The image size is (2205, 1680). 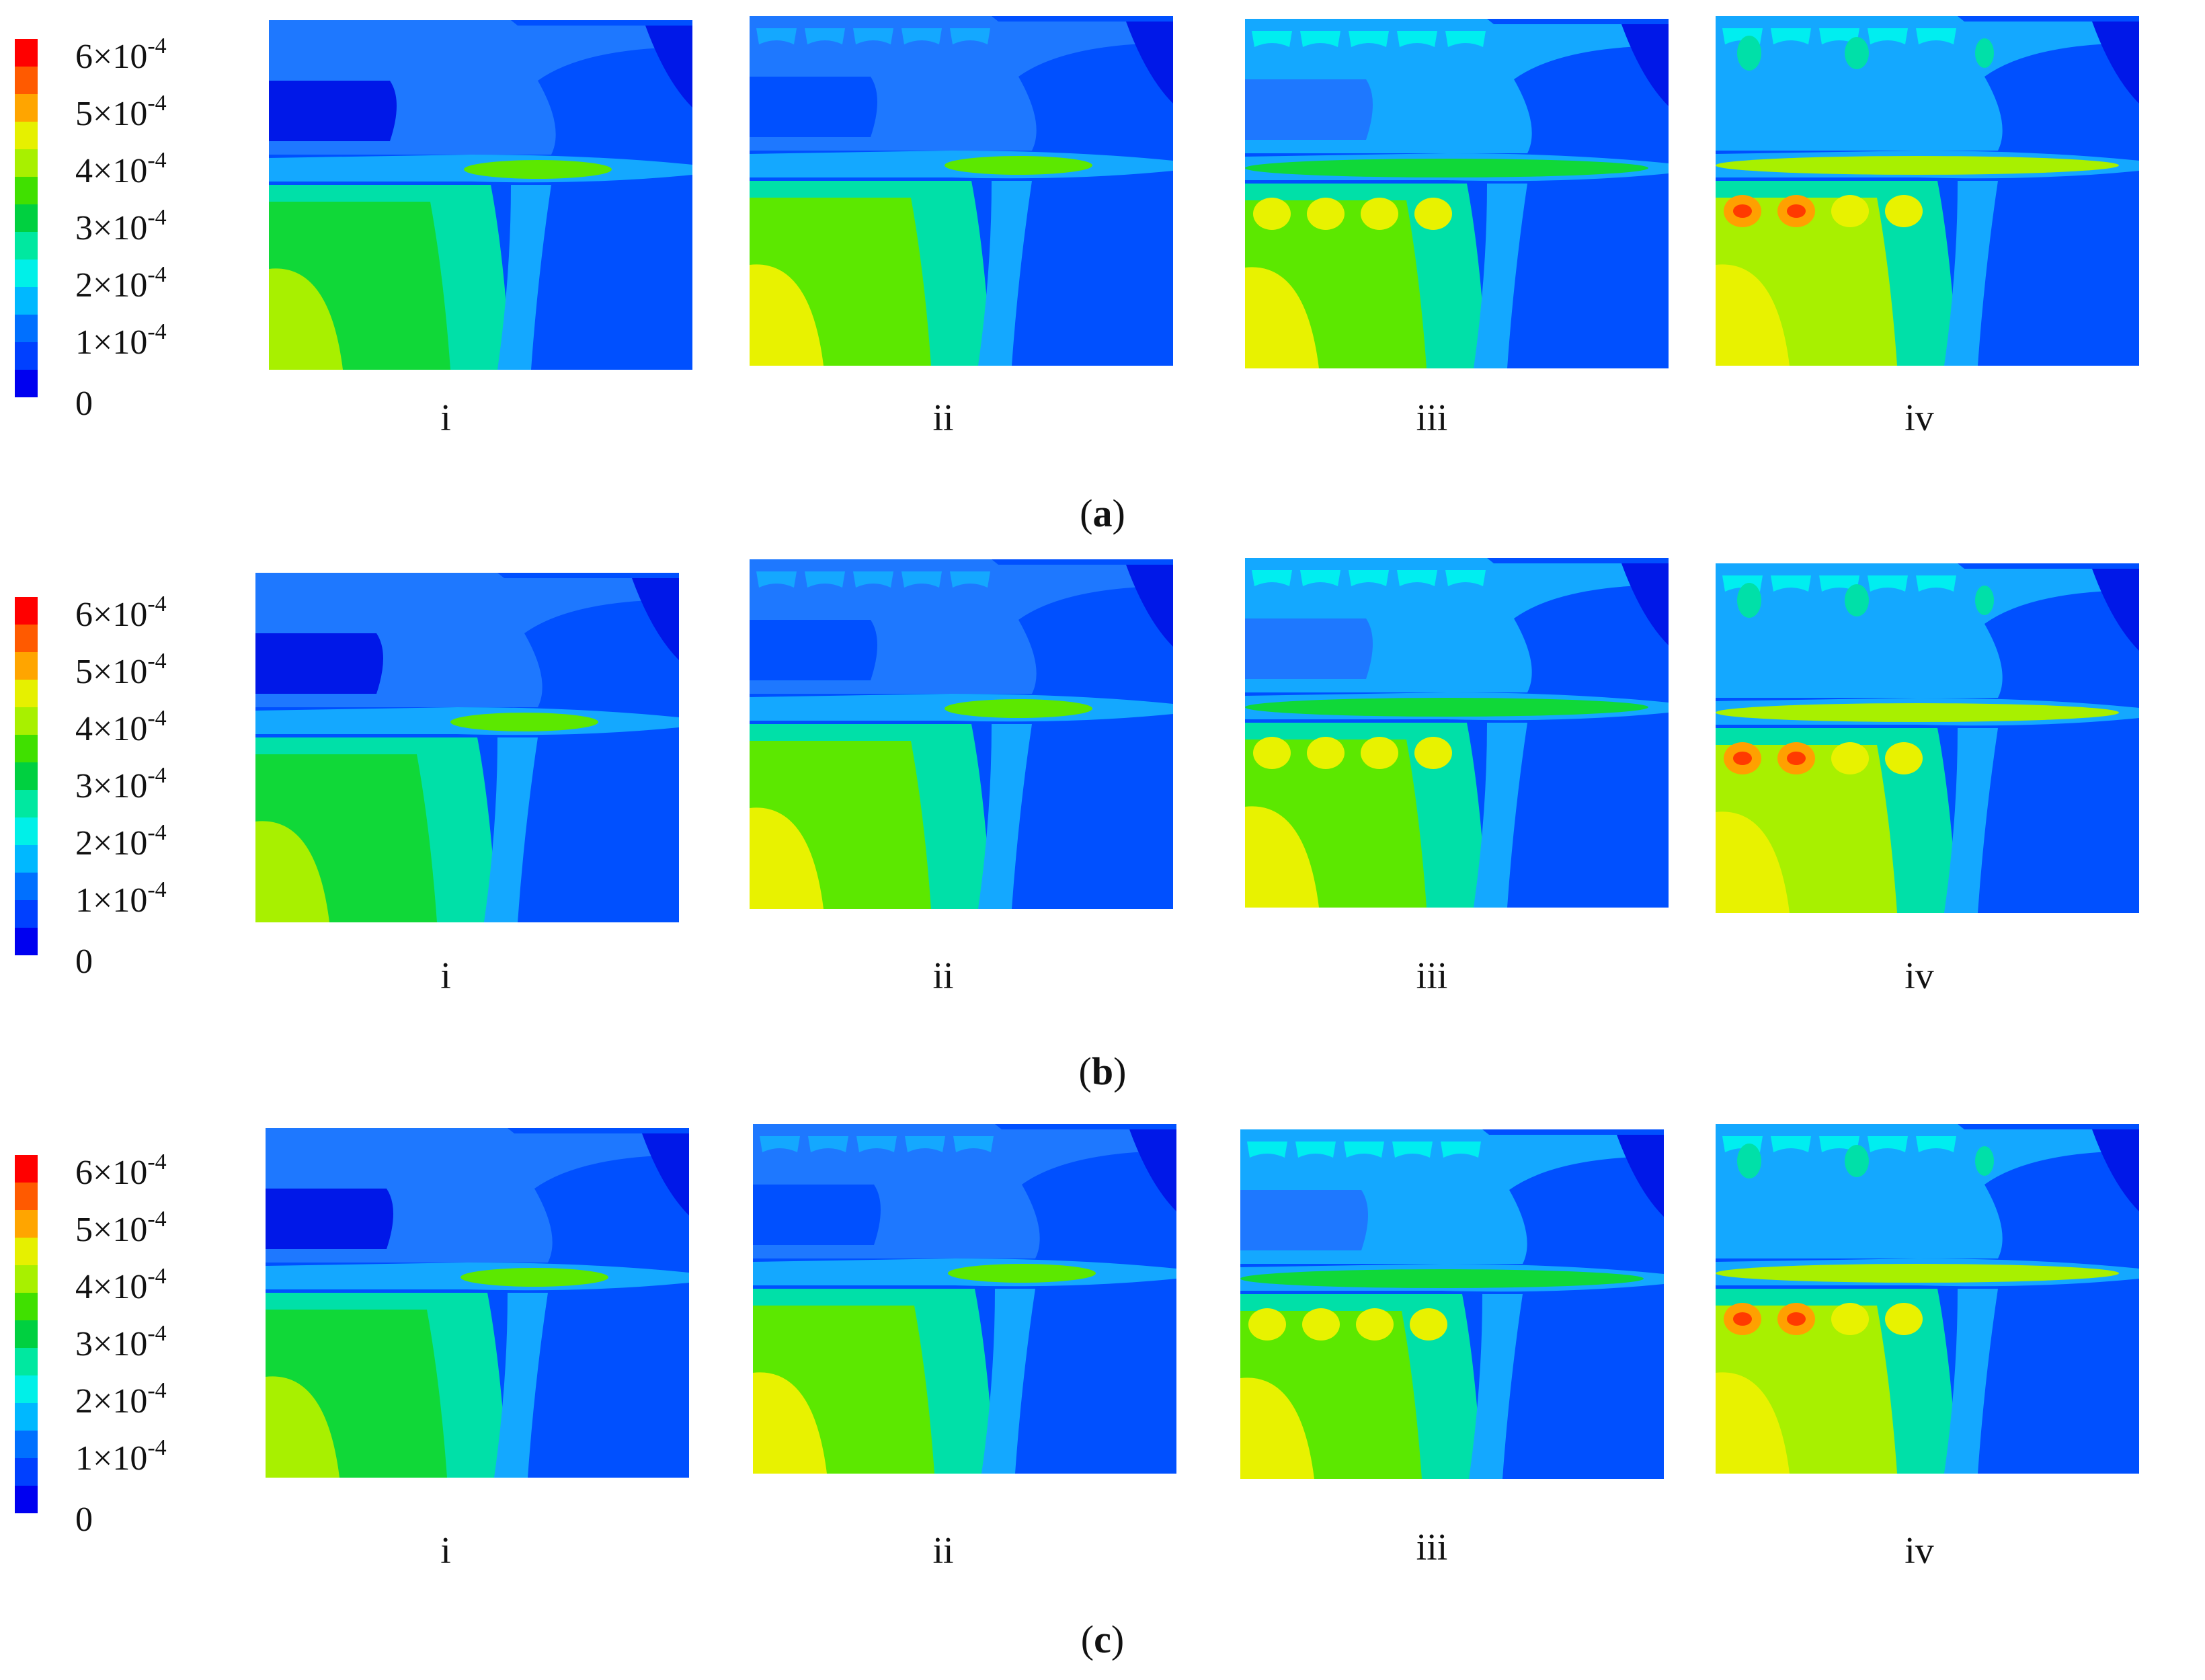 I want to click on colorbar-tick: 3×10⁻⁴, so click(x=121, y=1342).